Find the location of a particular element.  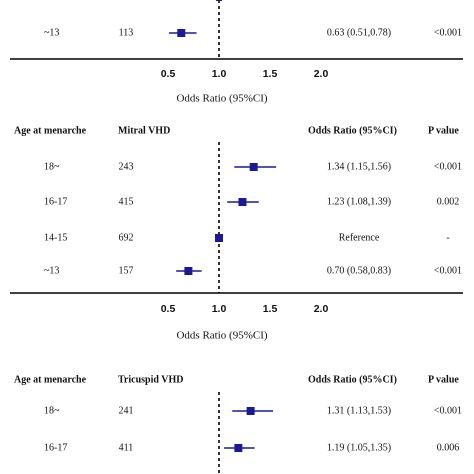

header-outcome: Mitral VHD is located at coordinates (144, 130).